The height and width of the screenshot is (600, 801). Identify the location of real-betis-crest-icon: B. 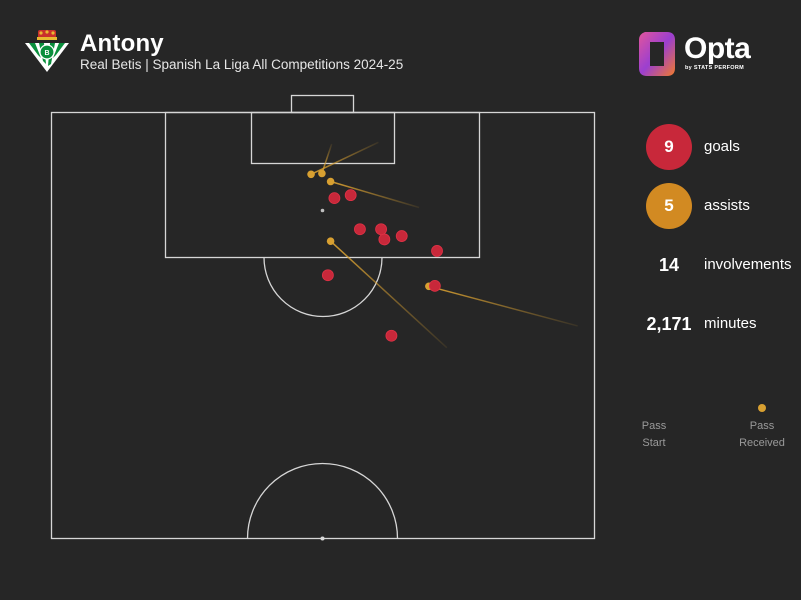
(47, 51).